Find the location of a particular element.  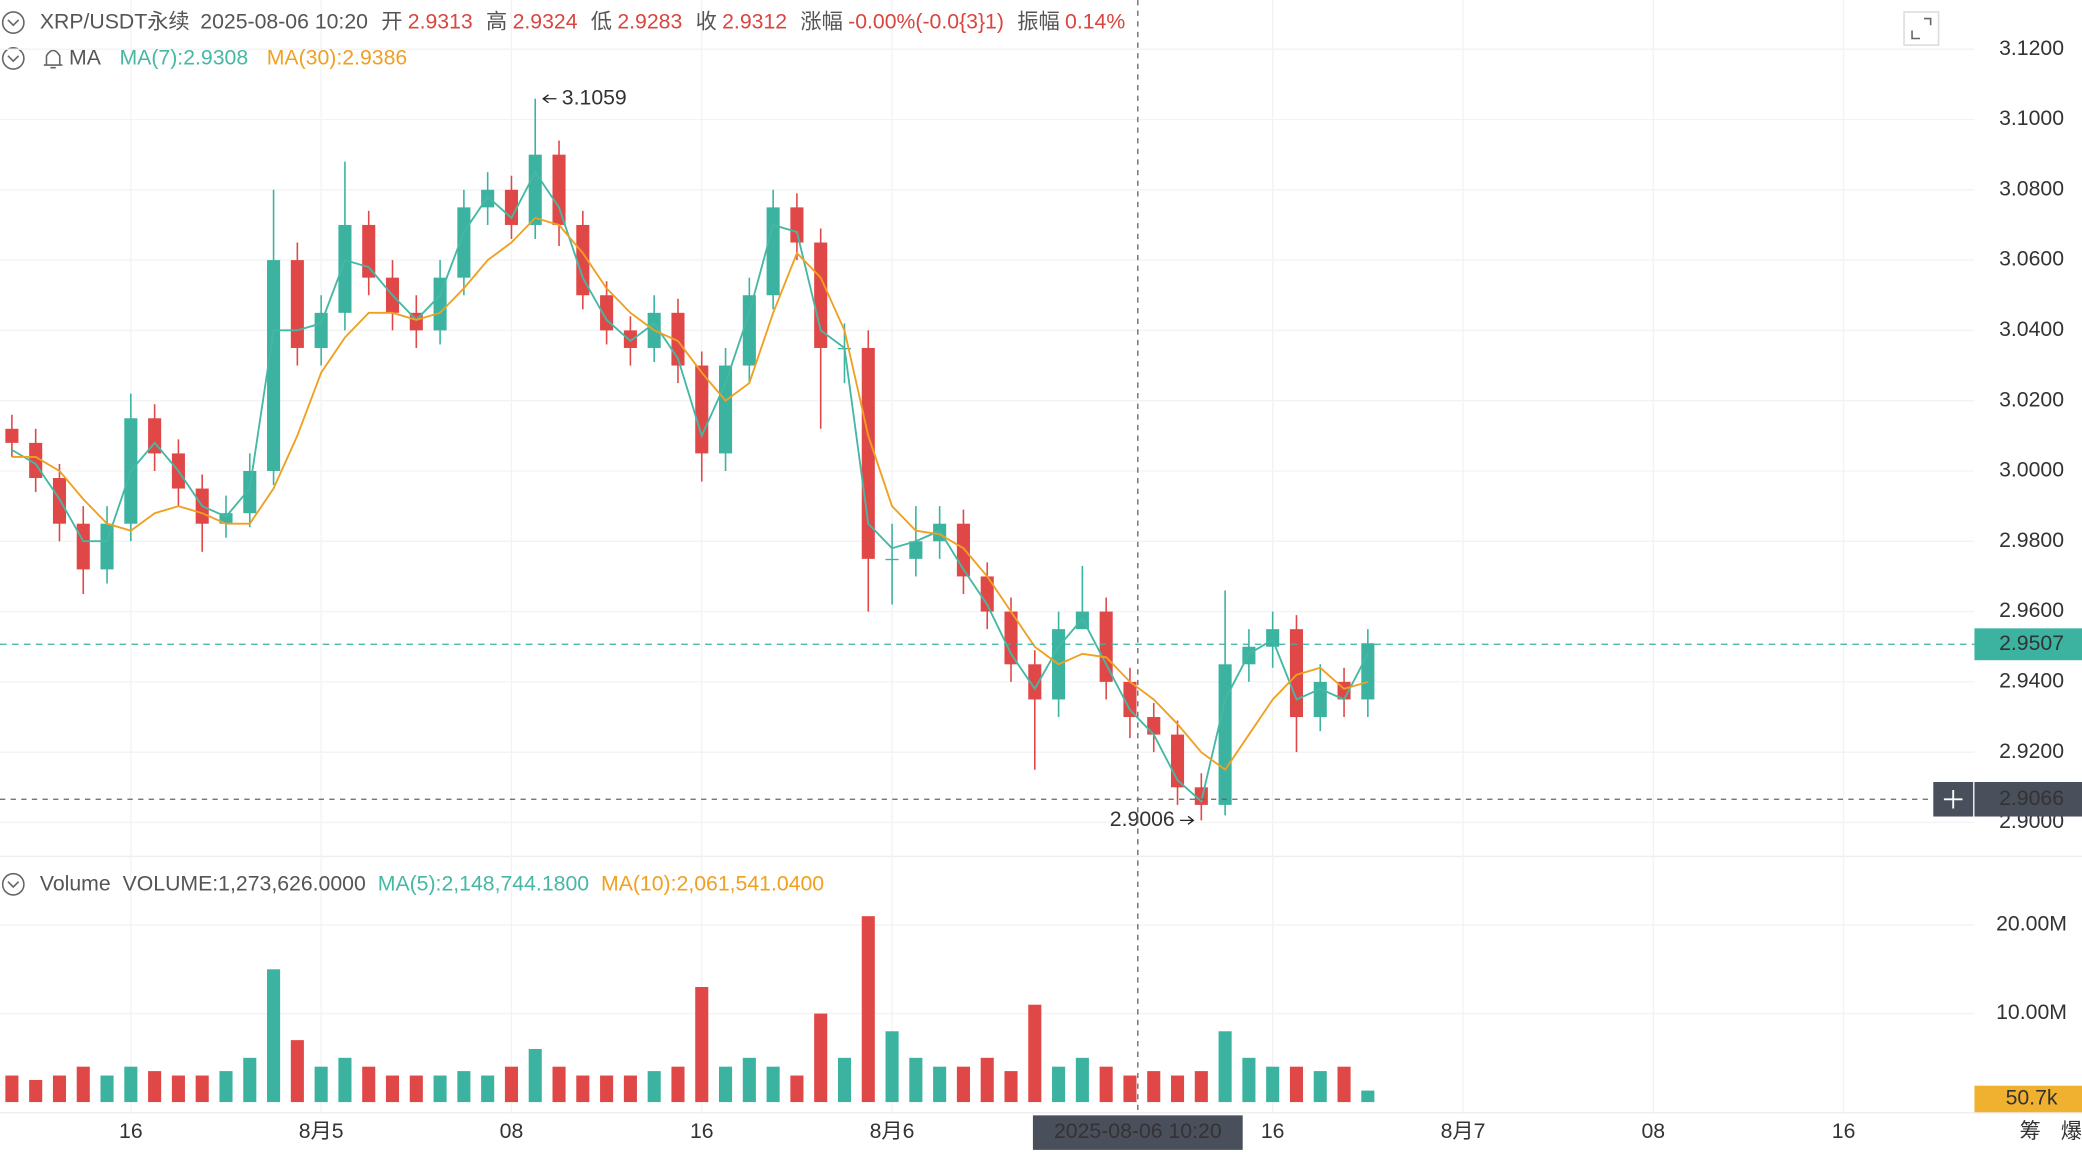

x-tick-label: 8月6 is located at coordinates (892, 1131).